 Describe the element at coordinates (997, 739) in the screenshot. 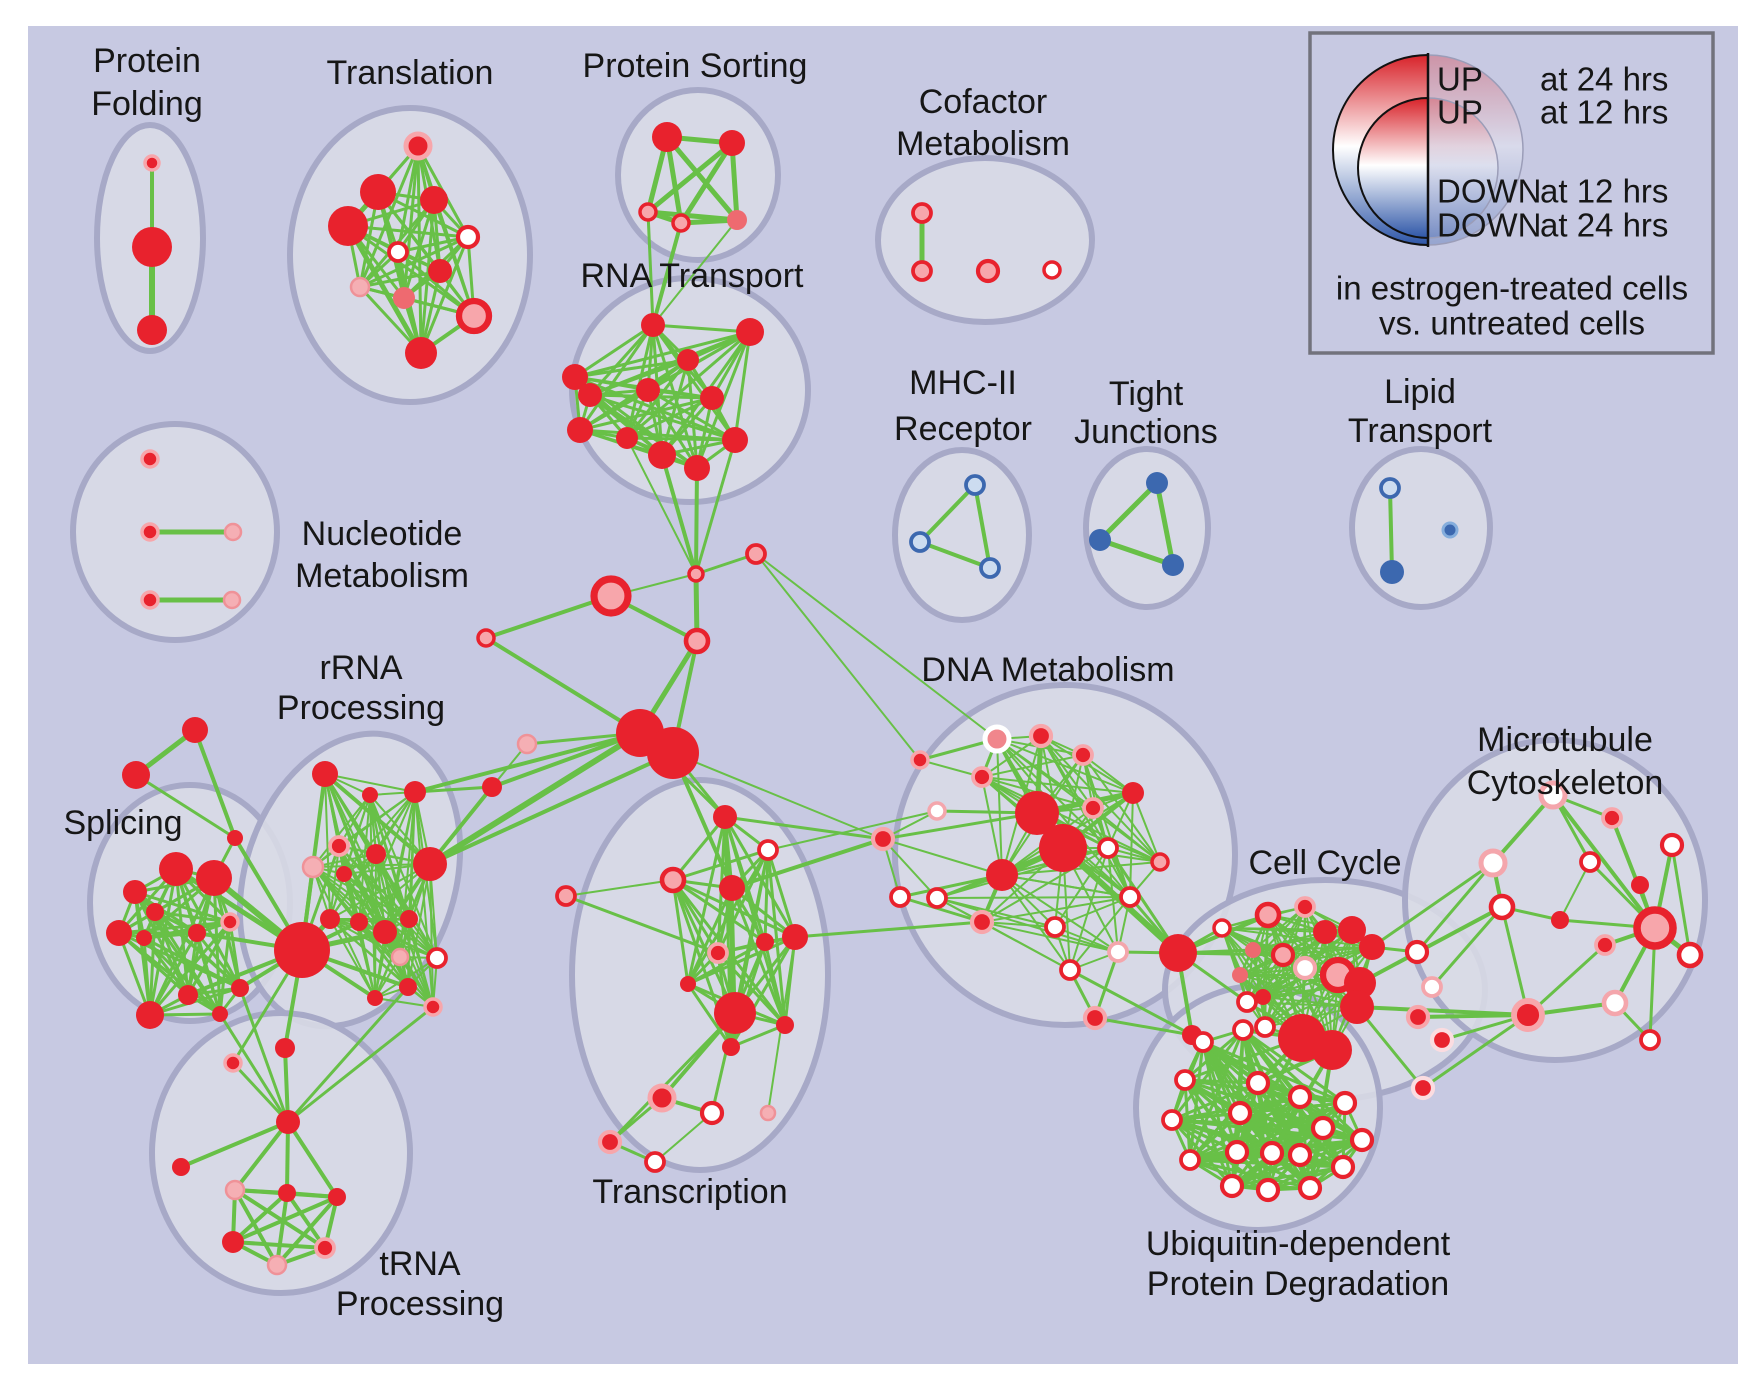

I see `network-node-dm1` at that location.